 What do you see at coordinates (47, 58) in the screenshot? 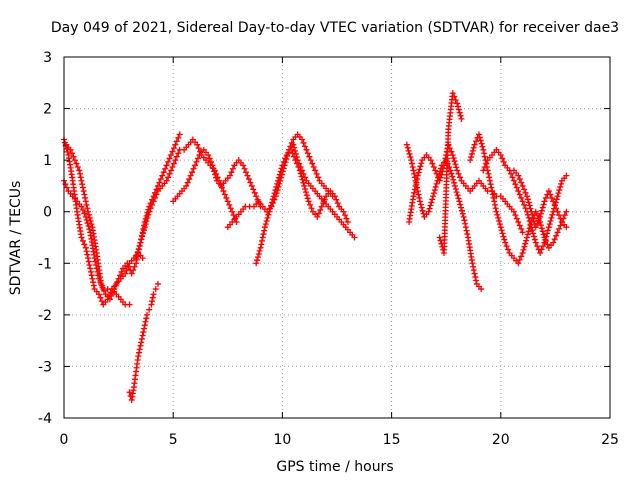
I see `y-tick-label: 3` at bounding box center [47, 58].